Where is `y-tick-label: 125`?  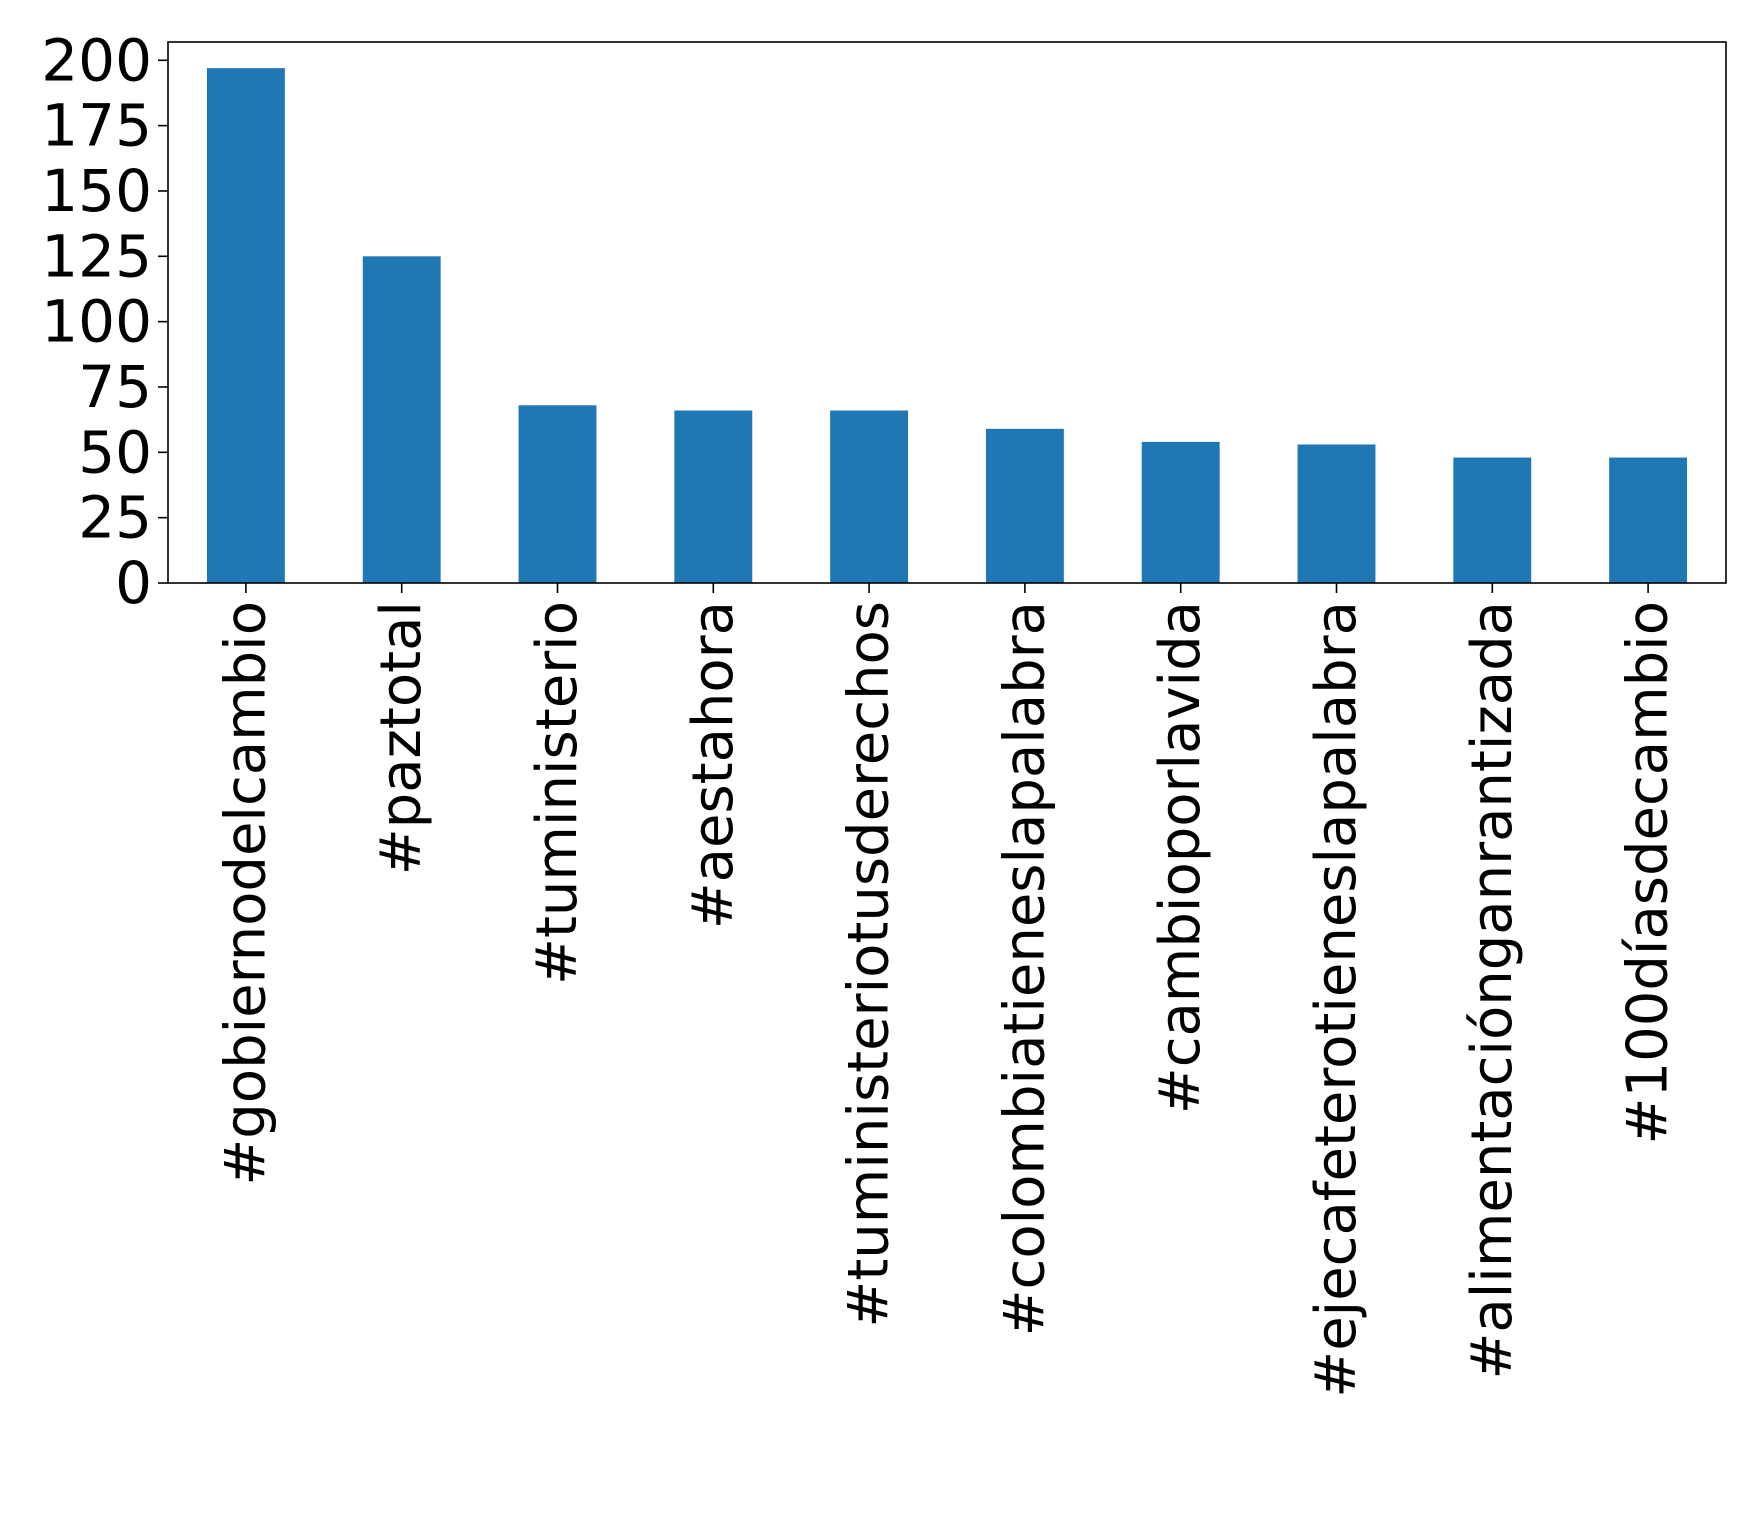 y-tick-label: 125 is located at coordinates (96, 256).